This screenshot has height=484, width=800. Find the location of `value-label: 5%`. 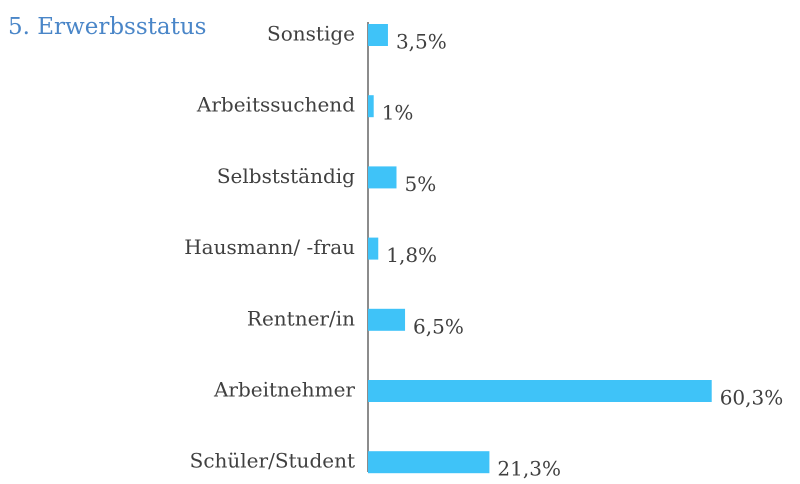

value-label: 5% is located at coordinates (421, 184).